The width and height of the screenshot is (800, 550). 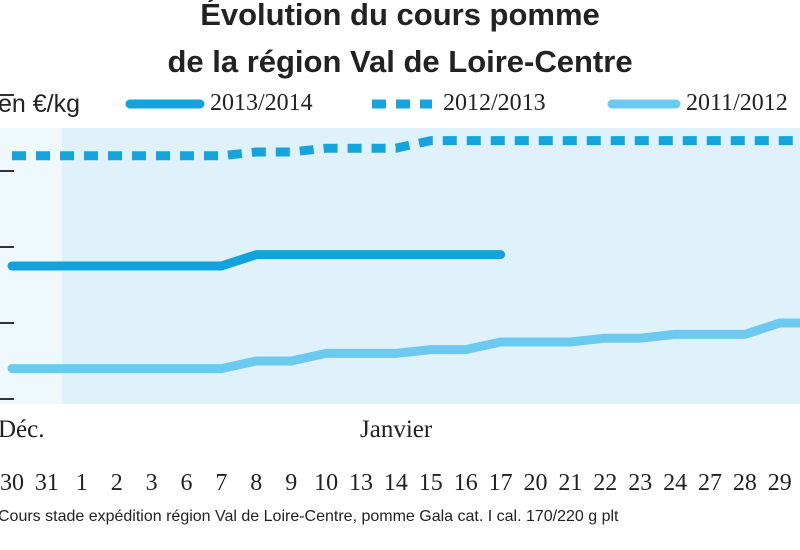 What do you see at coordinates (494, 103) in the screenshot?
I see `legend-label-2012-2013: 2012/2013` at bounding box center [494, 103].